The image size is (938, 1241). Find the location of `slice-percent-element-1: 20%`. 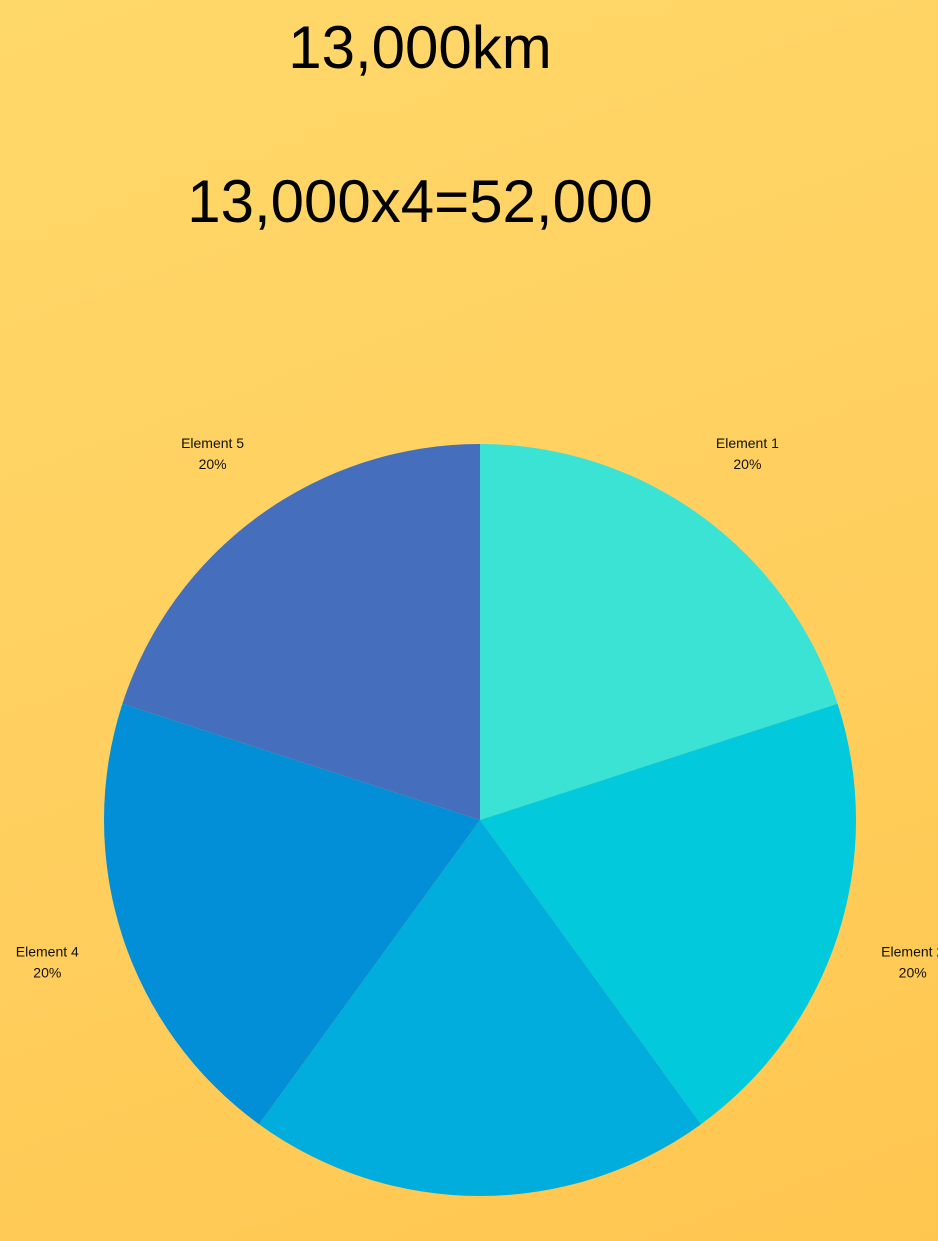

slice-percent-element-1: 20% is located at coordinates (747, 464).